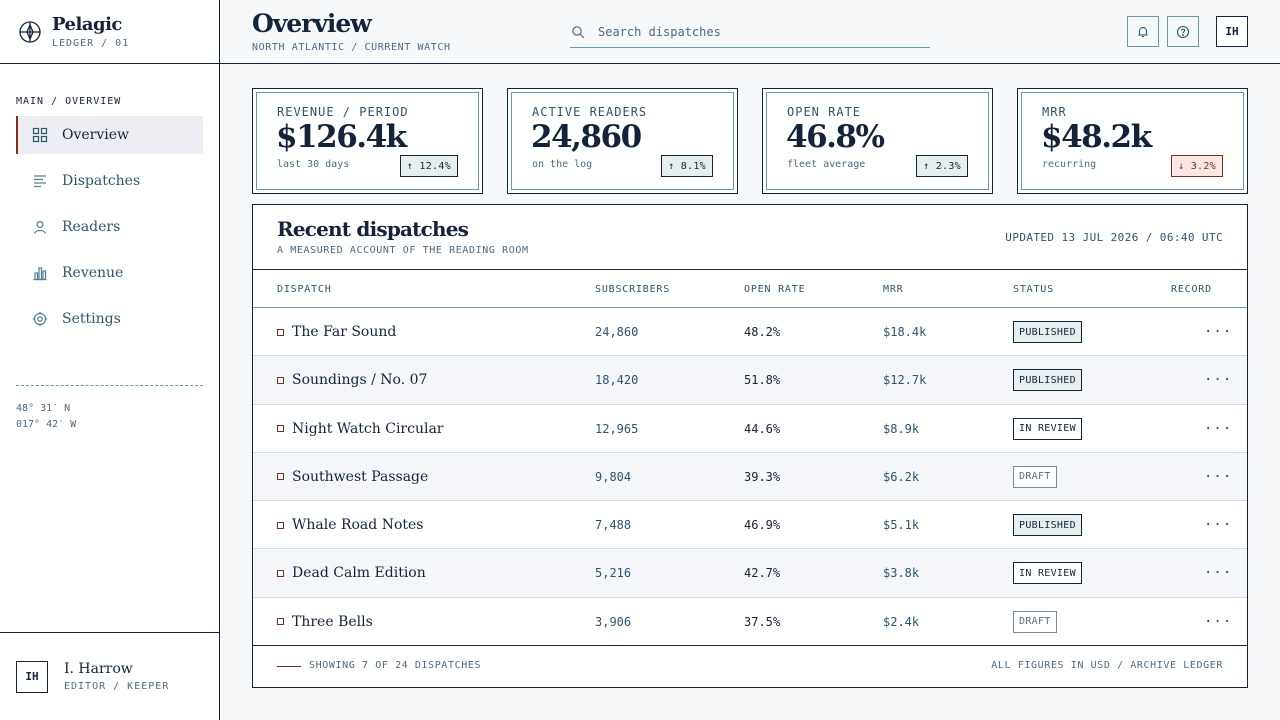 Image resolution: width=1280 pixels, height=720 pixels. I want to click on kpi-delta-badge: ↑ 2.3%, so click(942, 166).